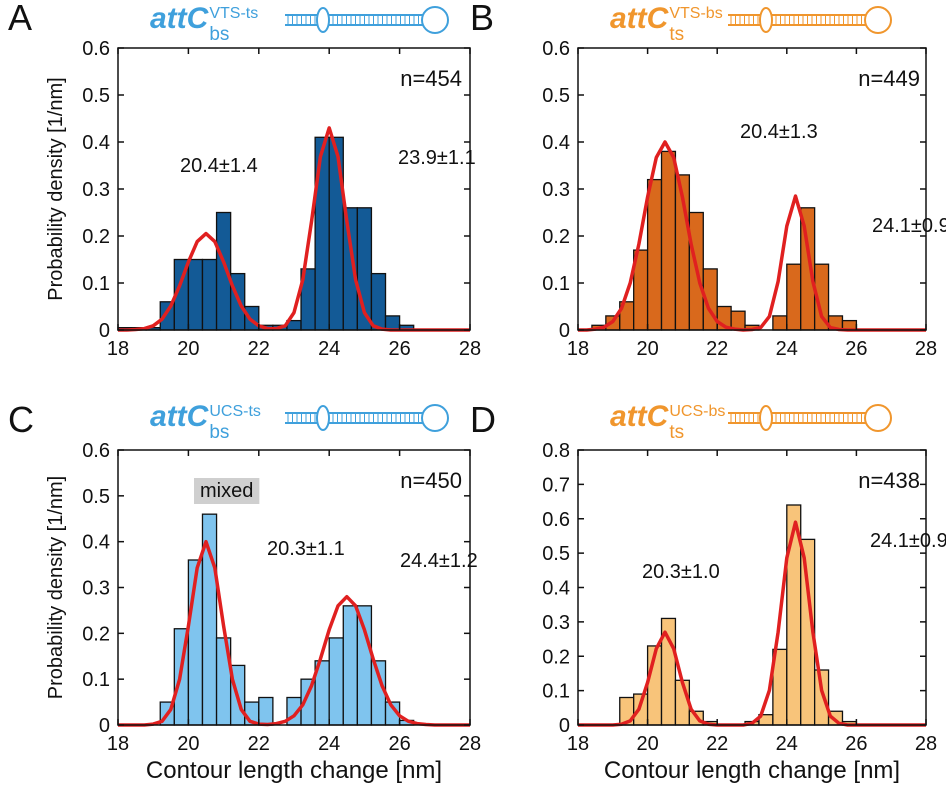 This screenshot has width=946, height=792. I want to click on n-label: n=454, so click(431, 78).